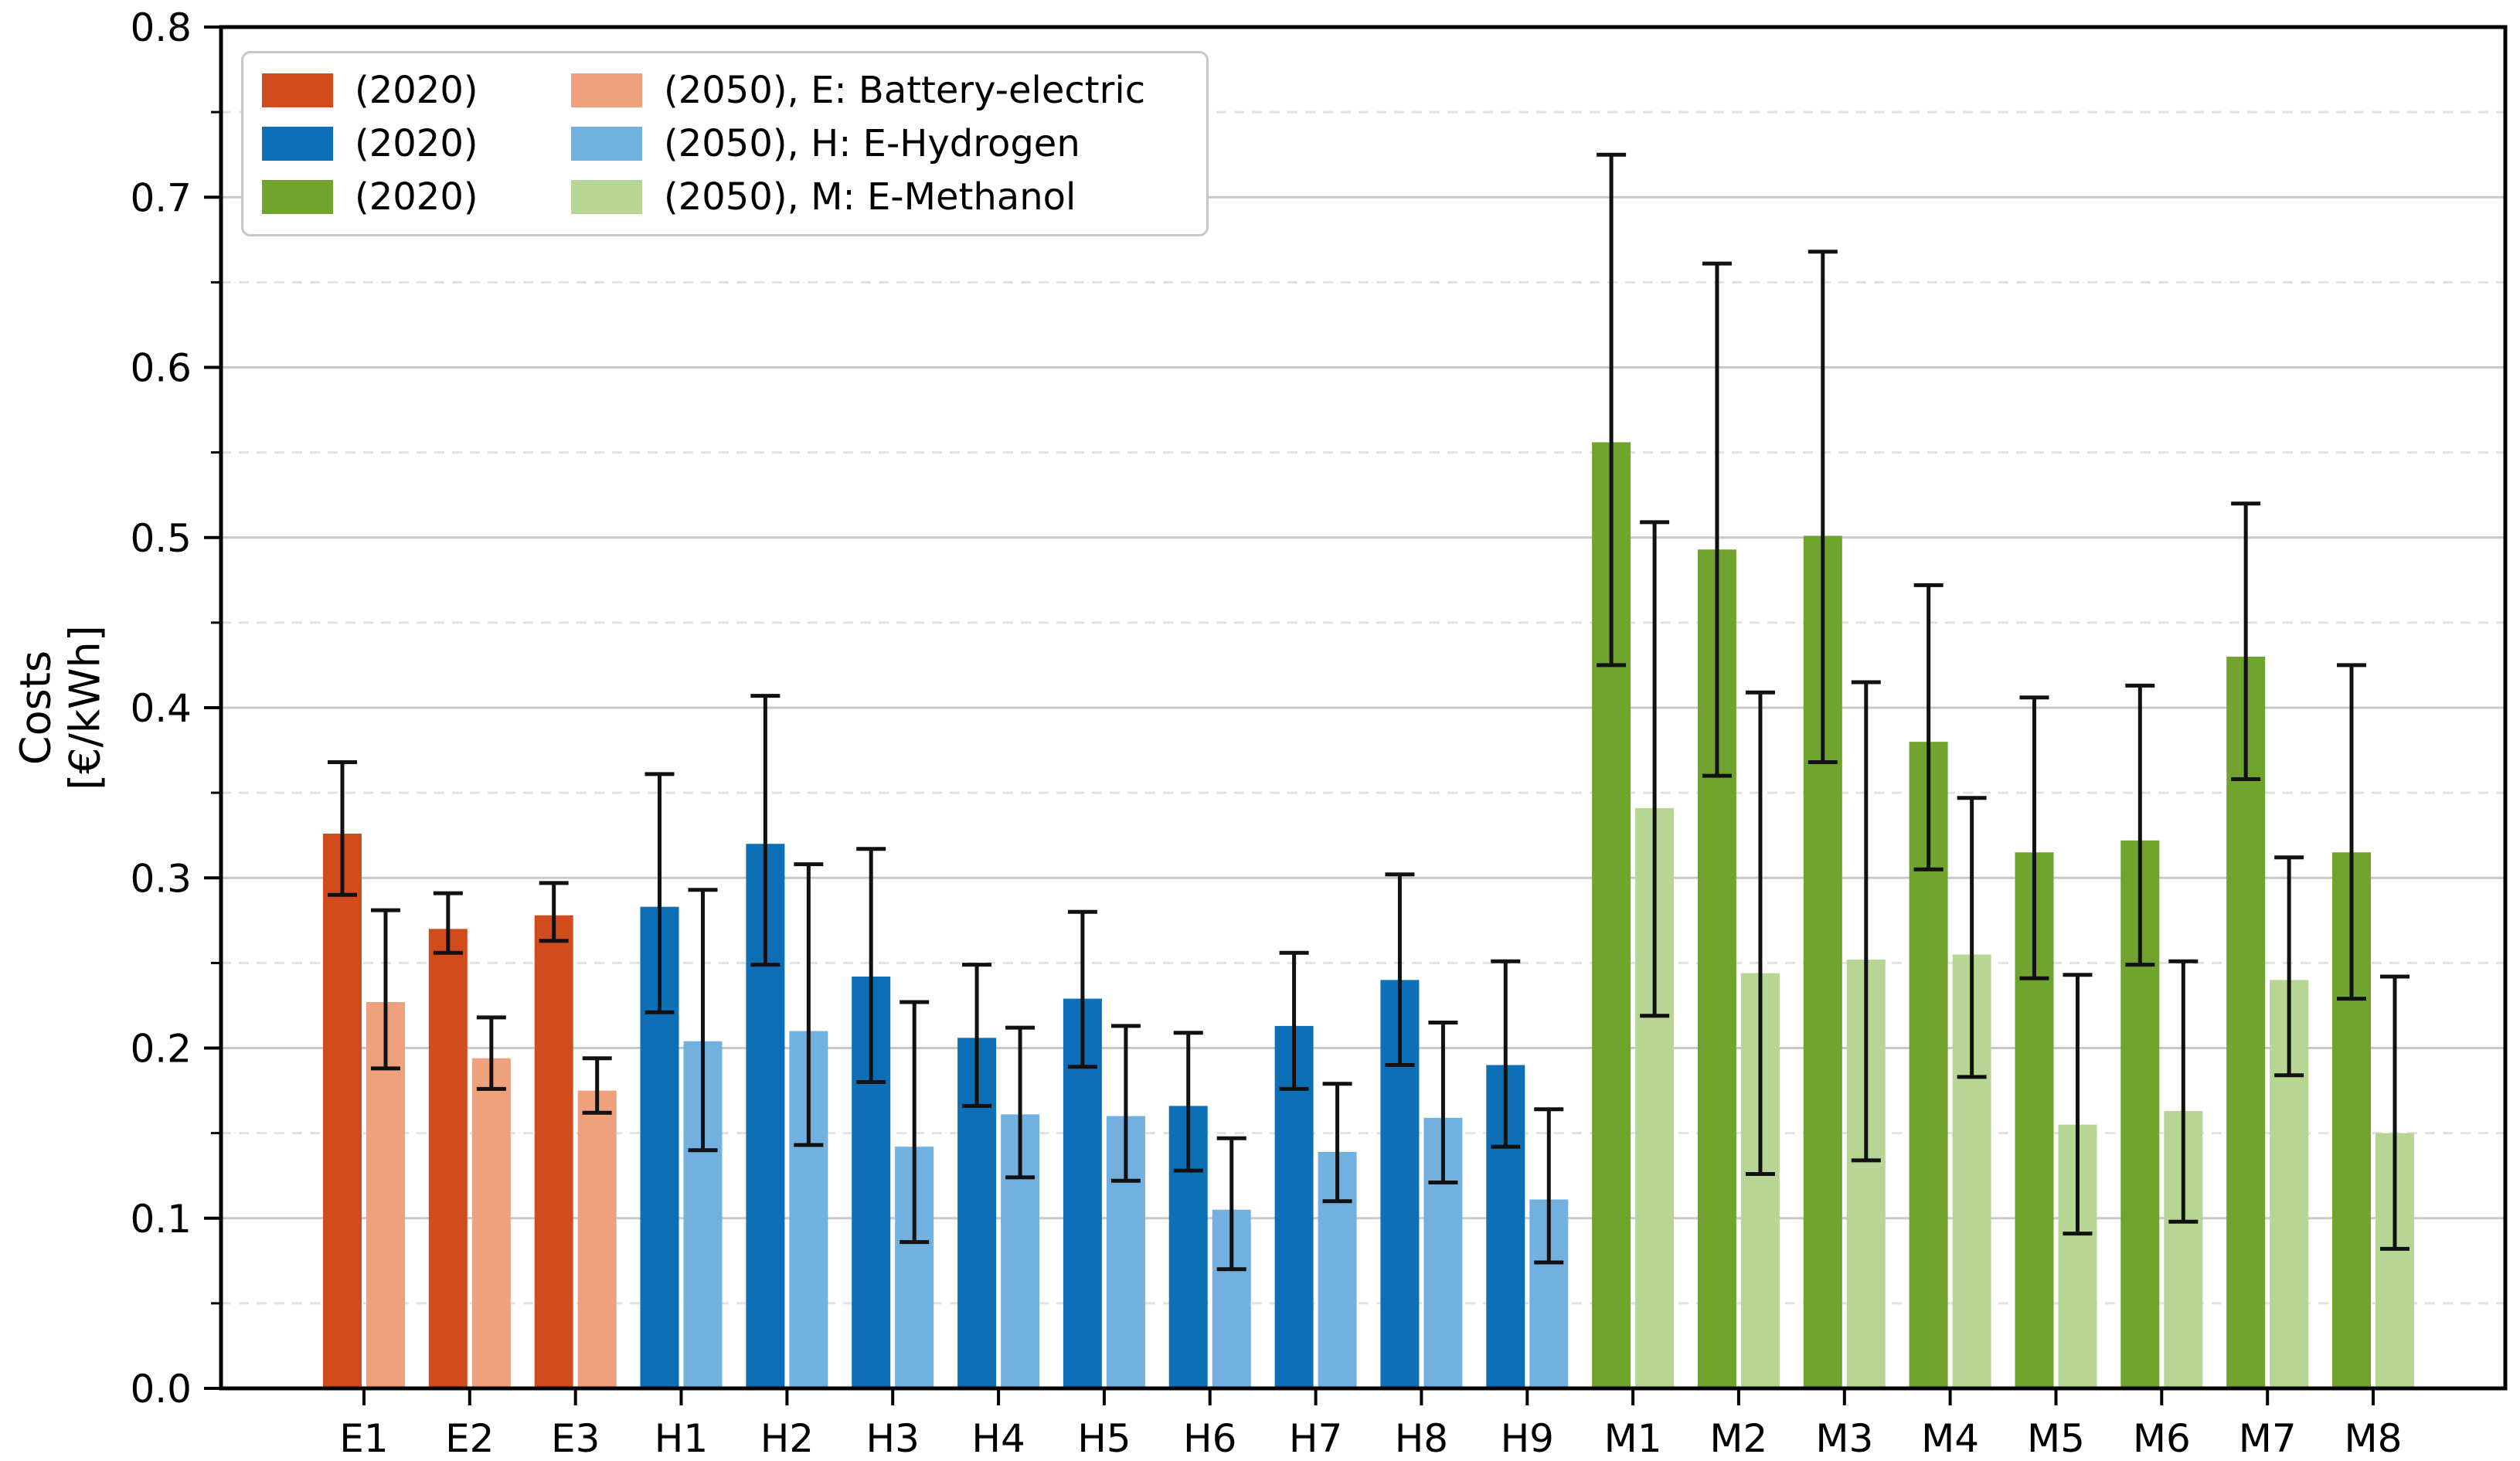 The width and height of the screenshot is (2520, 1461). Describe the element at coordinates (703, 1020) in the screenshot. I see `error-bar-2050-H1` at that location.